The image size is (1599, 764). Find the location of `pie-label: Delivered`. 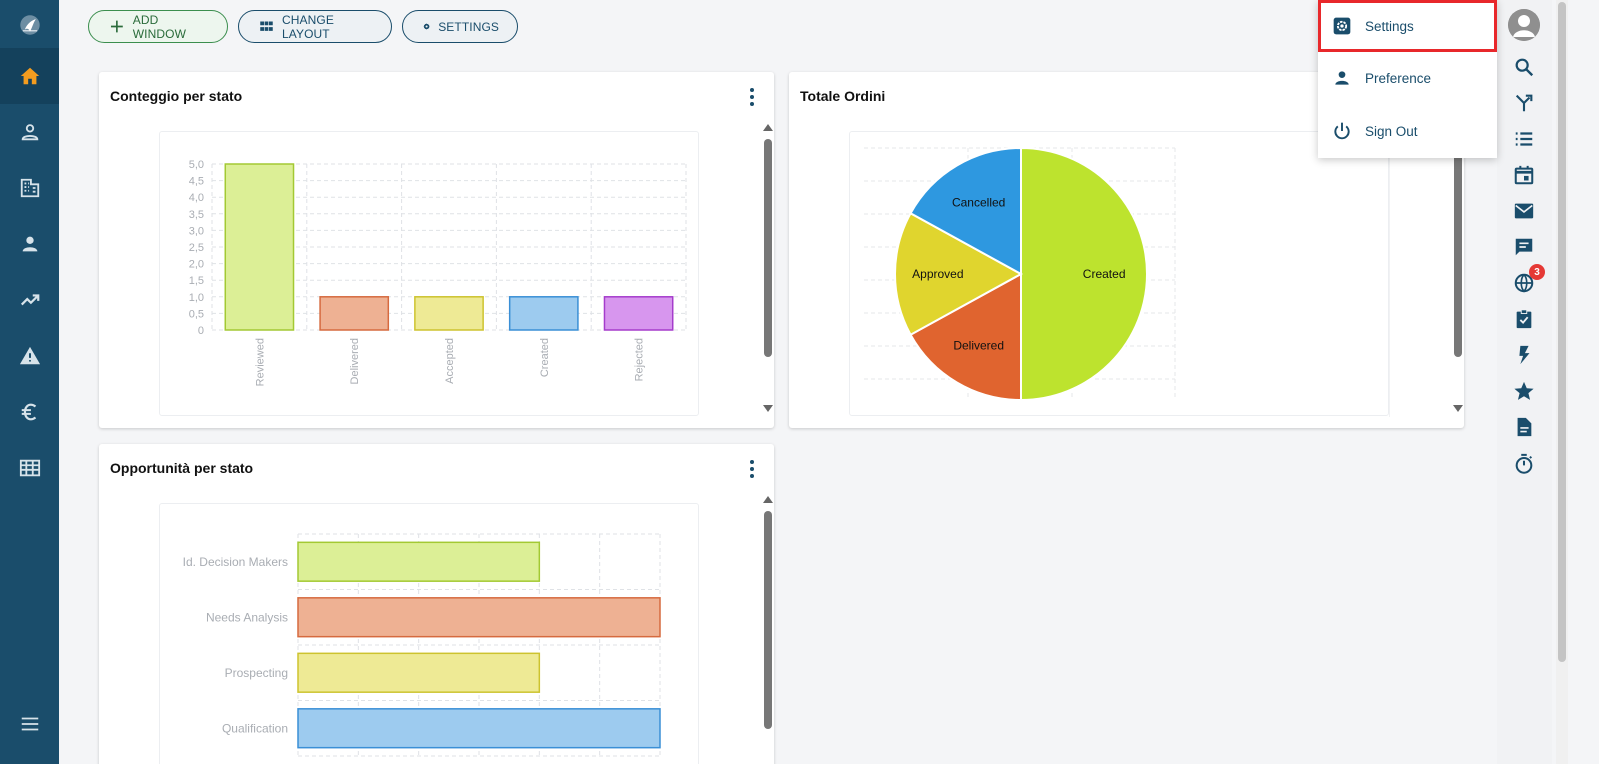

pie-label: Delivered is located at coordinates (978, 346).